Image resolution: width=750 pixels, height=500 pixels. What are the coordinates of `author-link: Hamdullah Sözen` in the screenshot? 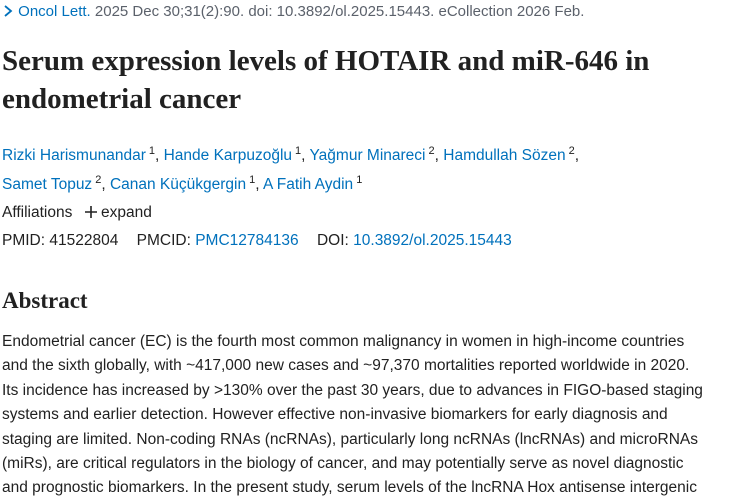 It's located at (504, 156).